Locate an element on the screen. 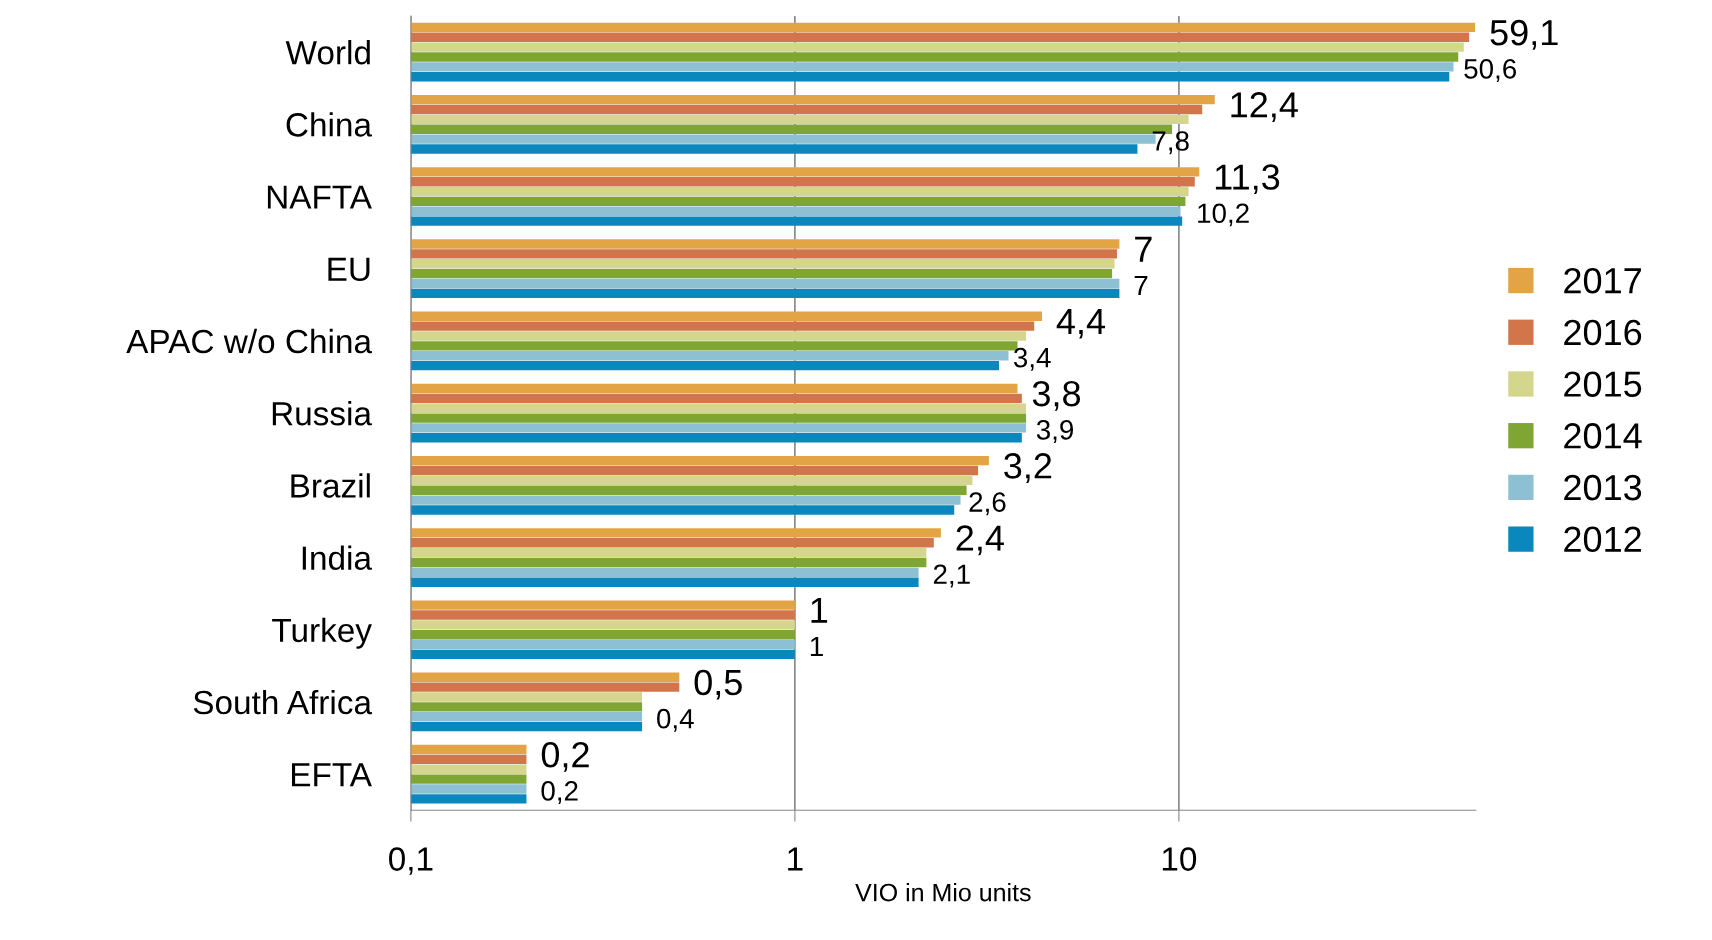  data-label: 7,8 is located at coordinates (1170, 143).